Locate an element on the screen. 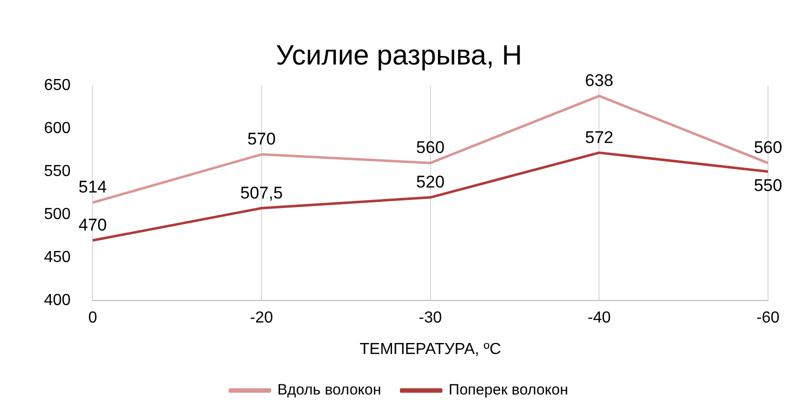 This screenshot has height=413, width=798. data-label: 572 is located at coordinates (599, 137).